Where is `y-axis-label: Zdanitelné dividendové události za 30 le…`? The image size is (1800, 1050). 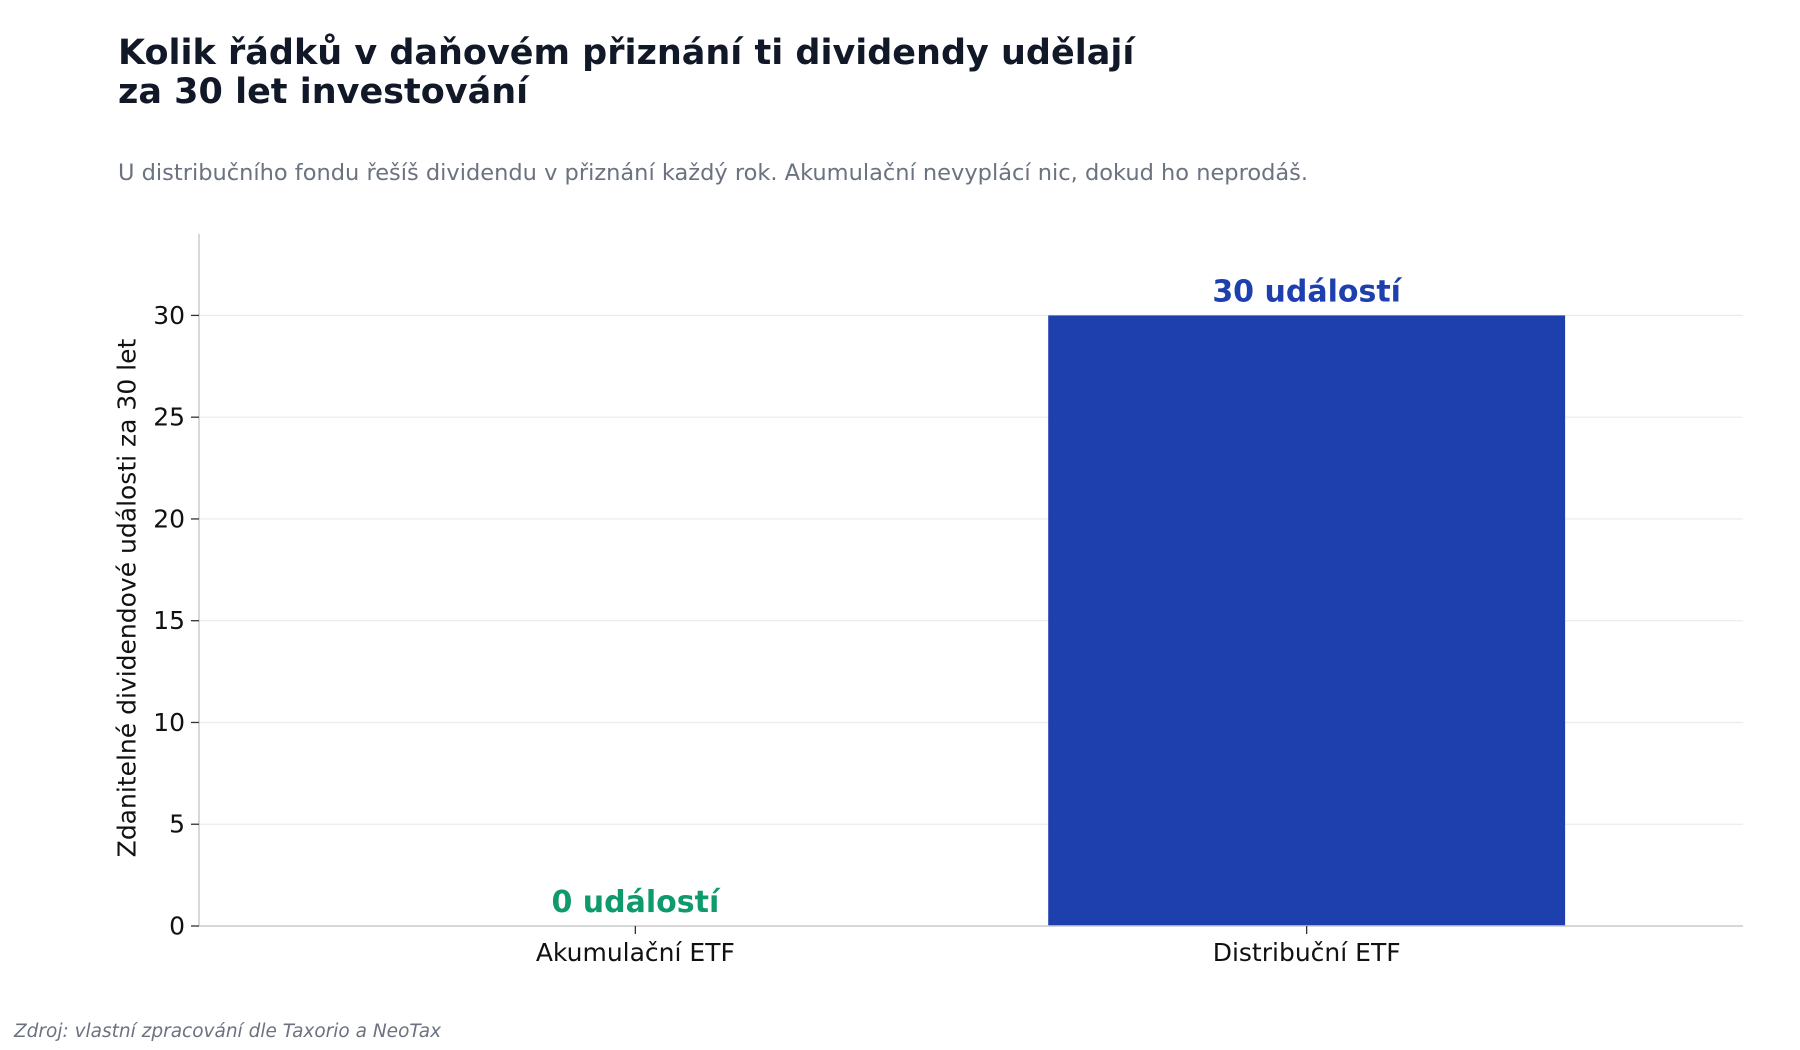
y-axis-label: Zdanitelné dividendové události za 30 le… is located at coordinates (127, 597).